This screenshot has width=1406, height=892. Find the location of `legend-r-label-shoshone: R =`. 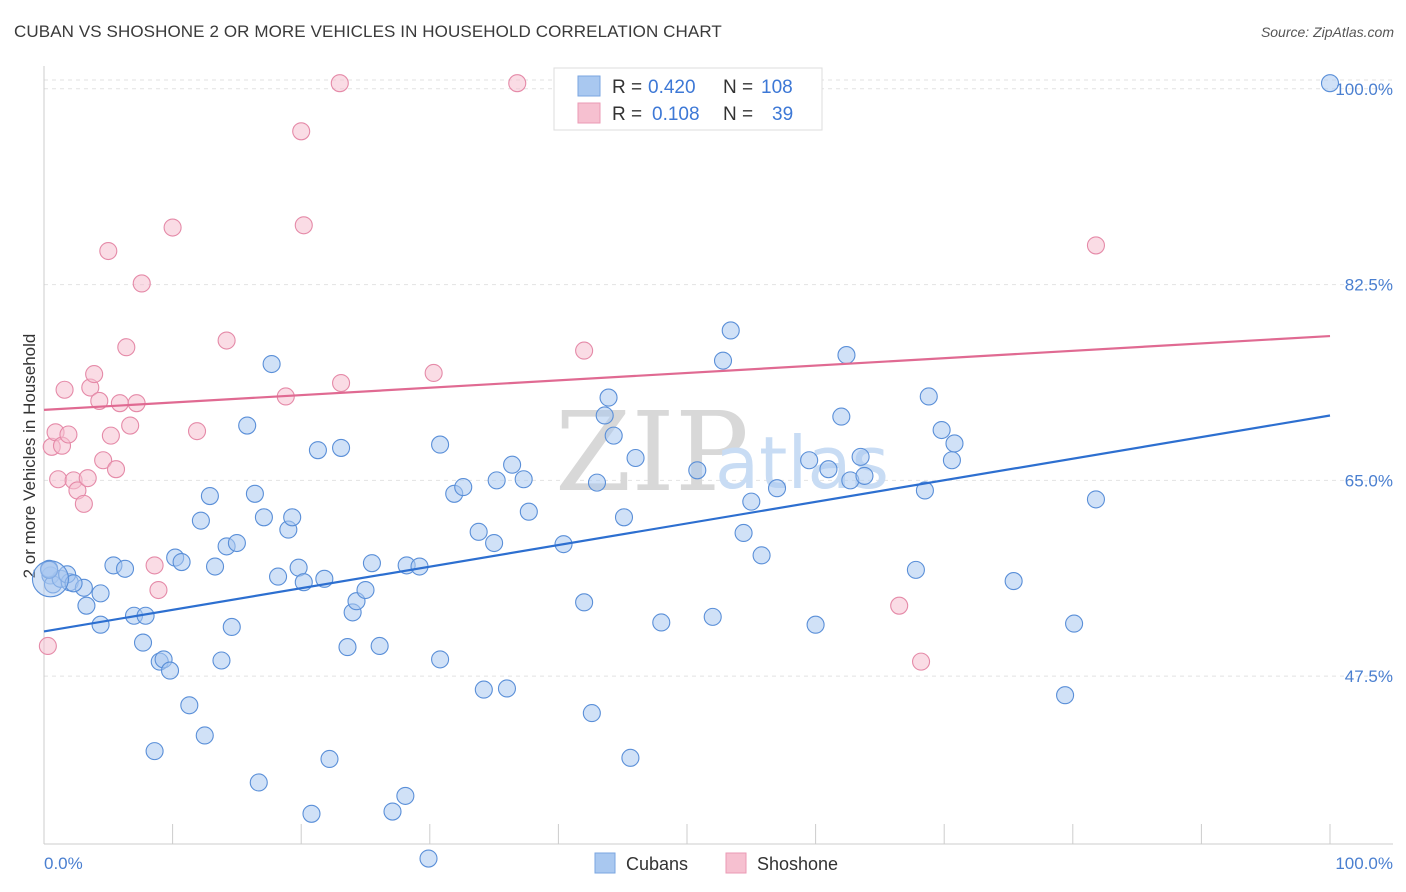

legend-r-label-shoshone: R = is located at coordinates (627, 114).